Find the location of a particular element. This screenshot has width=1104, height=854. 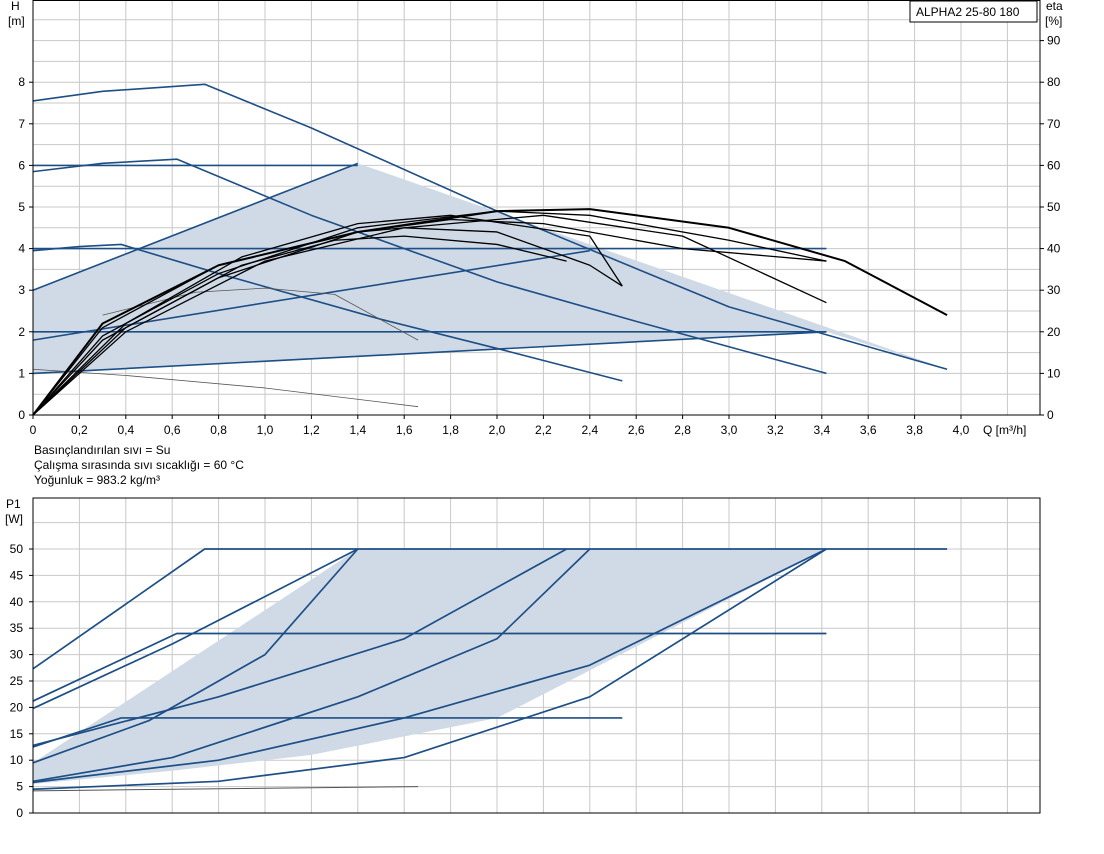

model-label-box is located at coordinates (973, 11).